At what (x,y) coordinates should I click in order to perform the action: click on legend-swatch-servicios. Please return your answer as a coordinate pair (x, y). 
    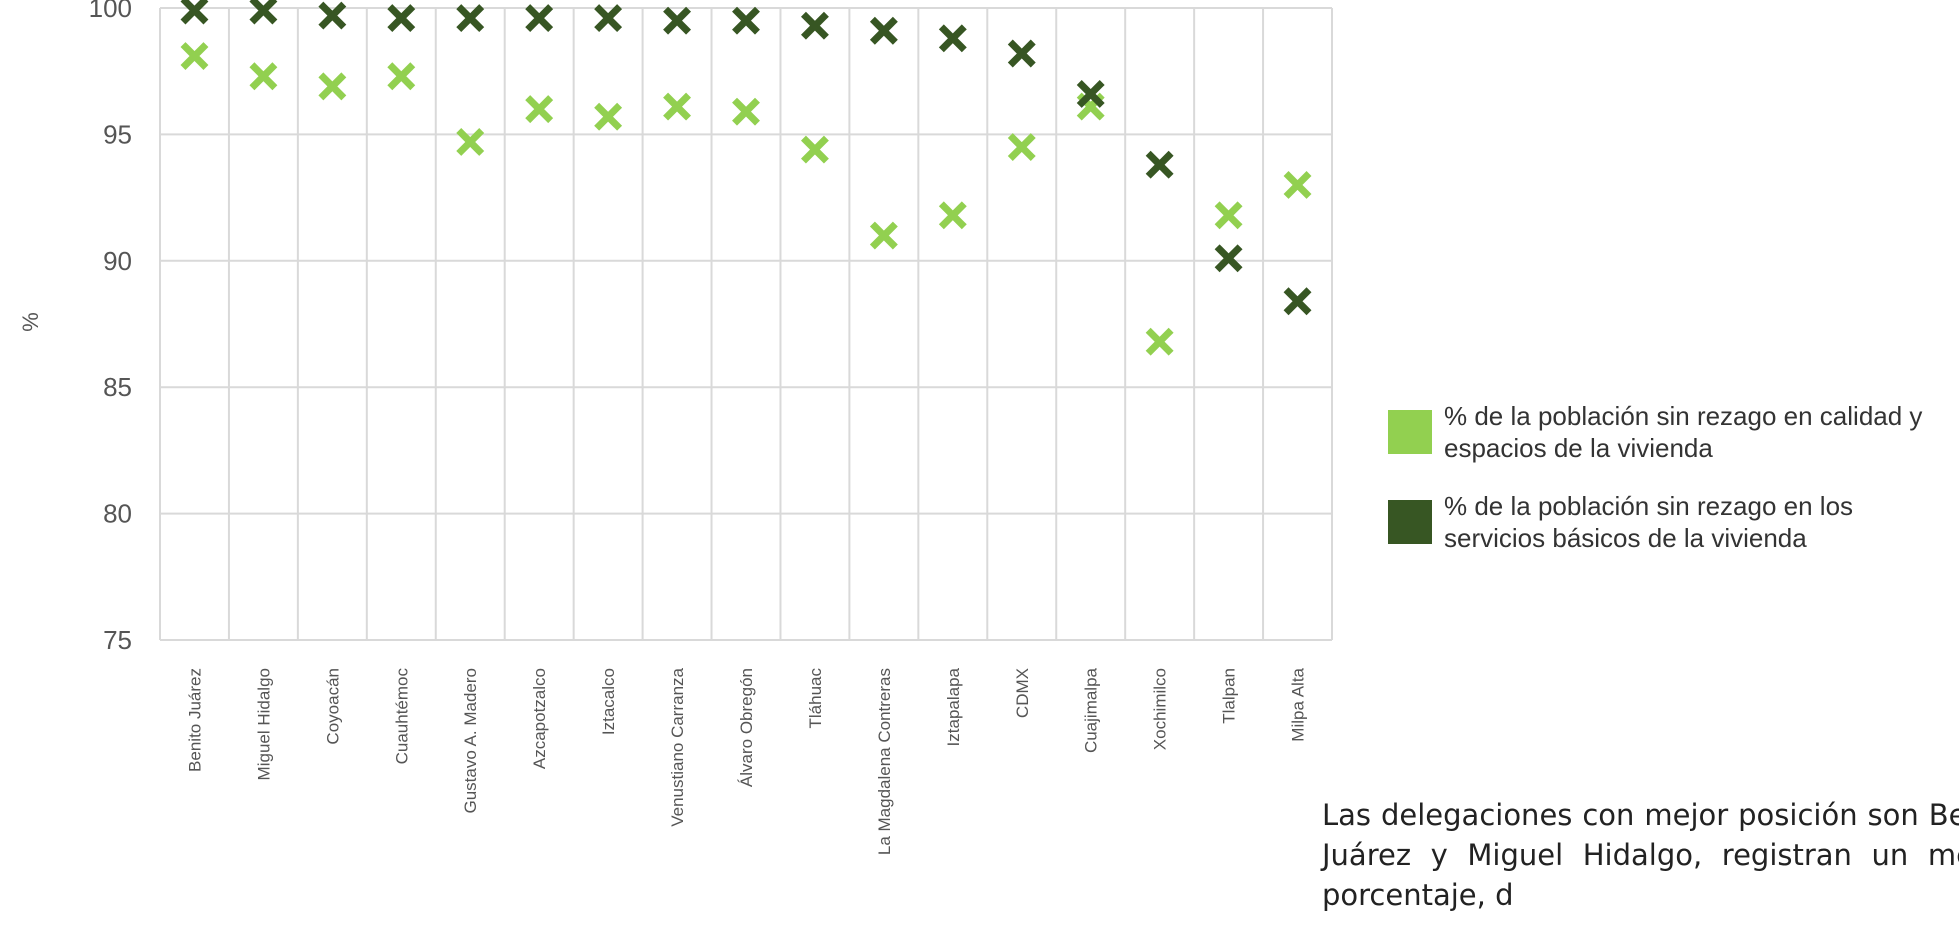
    Looking at the image, I should click on (1410, 522).